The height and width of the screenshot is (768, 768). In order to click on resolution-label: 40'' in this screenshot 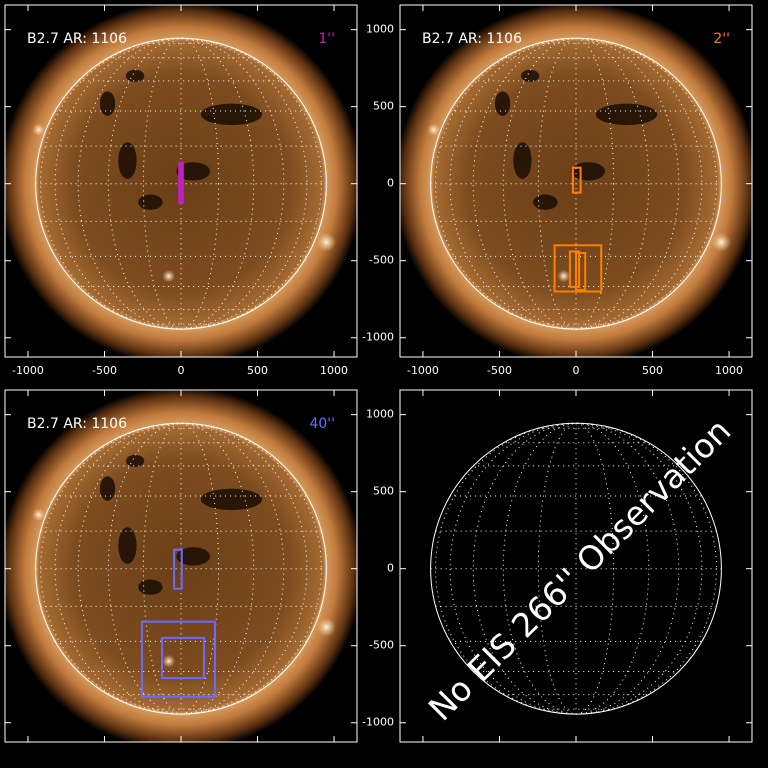, I will do `click(322, 424)`.